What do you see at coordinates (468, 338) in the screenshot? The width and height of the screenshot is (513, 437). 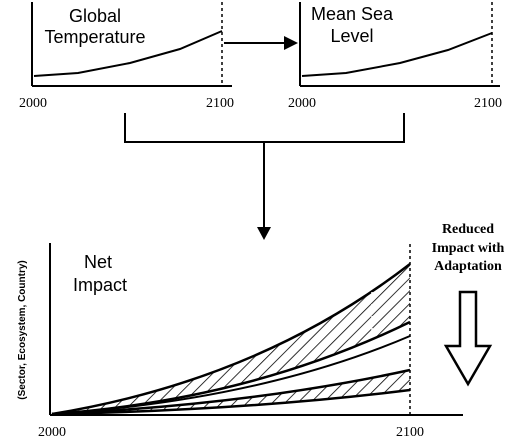 I see `hollow-down-arrow-icon` at bounding box center [468, 338].